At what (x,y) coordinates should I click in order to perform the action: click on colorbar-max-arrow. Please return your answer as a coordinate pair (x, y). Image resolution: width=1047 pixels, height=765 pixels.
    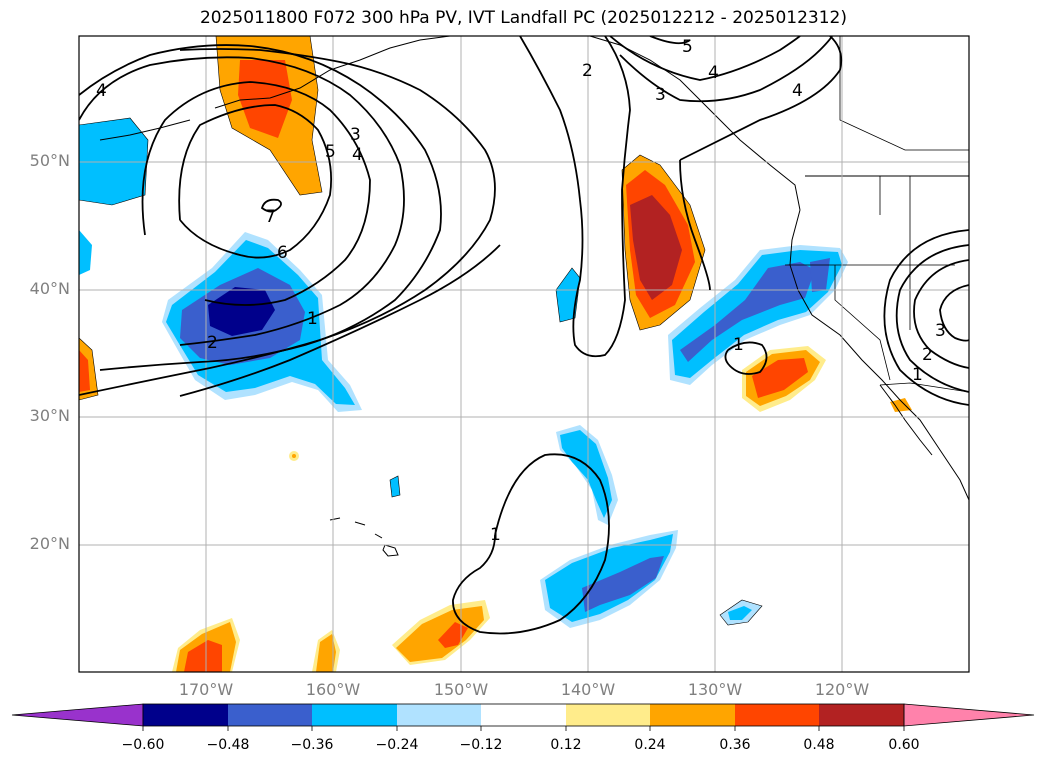
    Looking at the image, I should click on (969, 715).